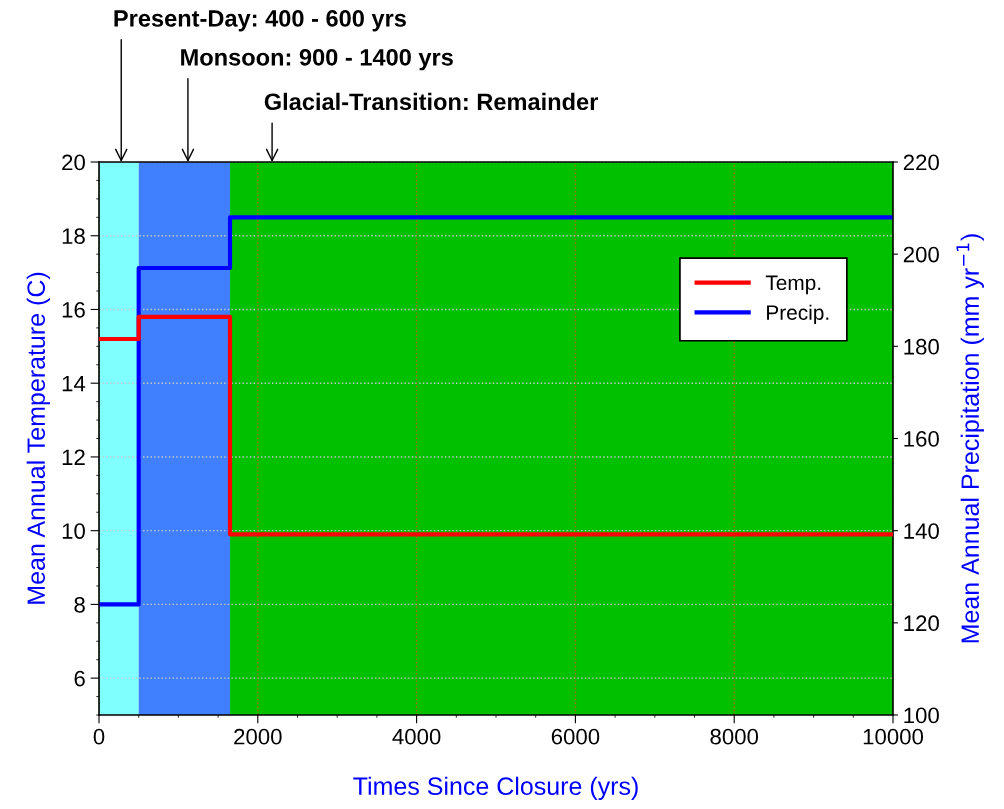  I want to click on y2-tick-label: 120, so click(921, 623).